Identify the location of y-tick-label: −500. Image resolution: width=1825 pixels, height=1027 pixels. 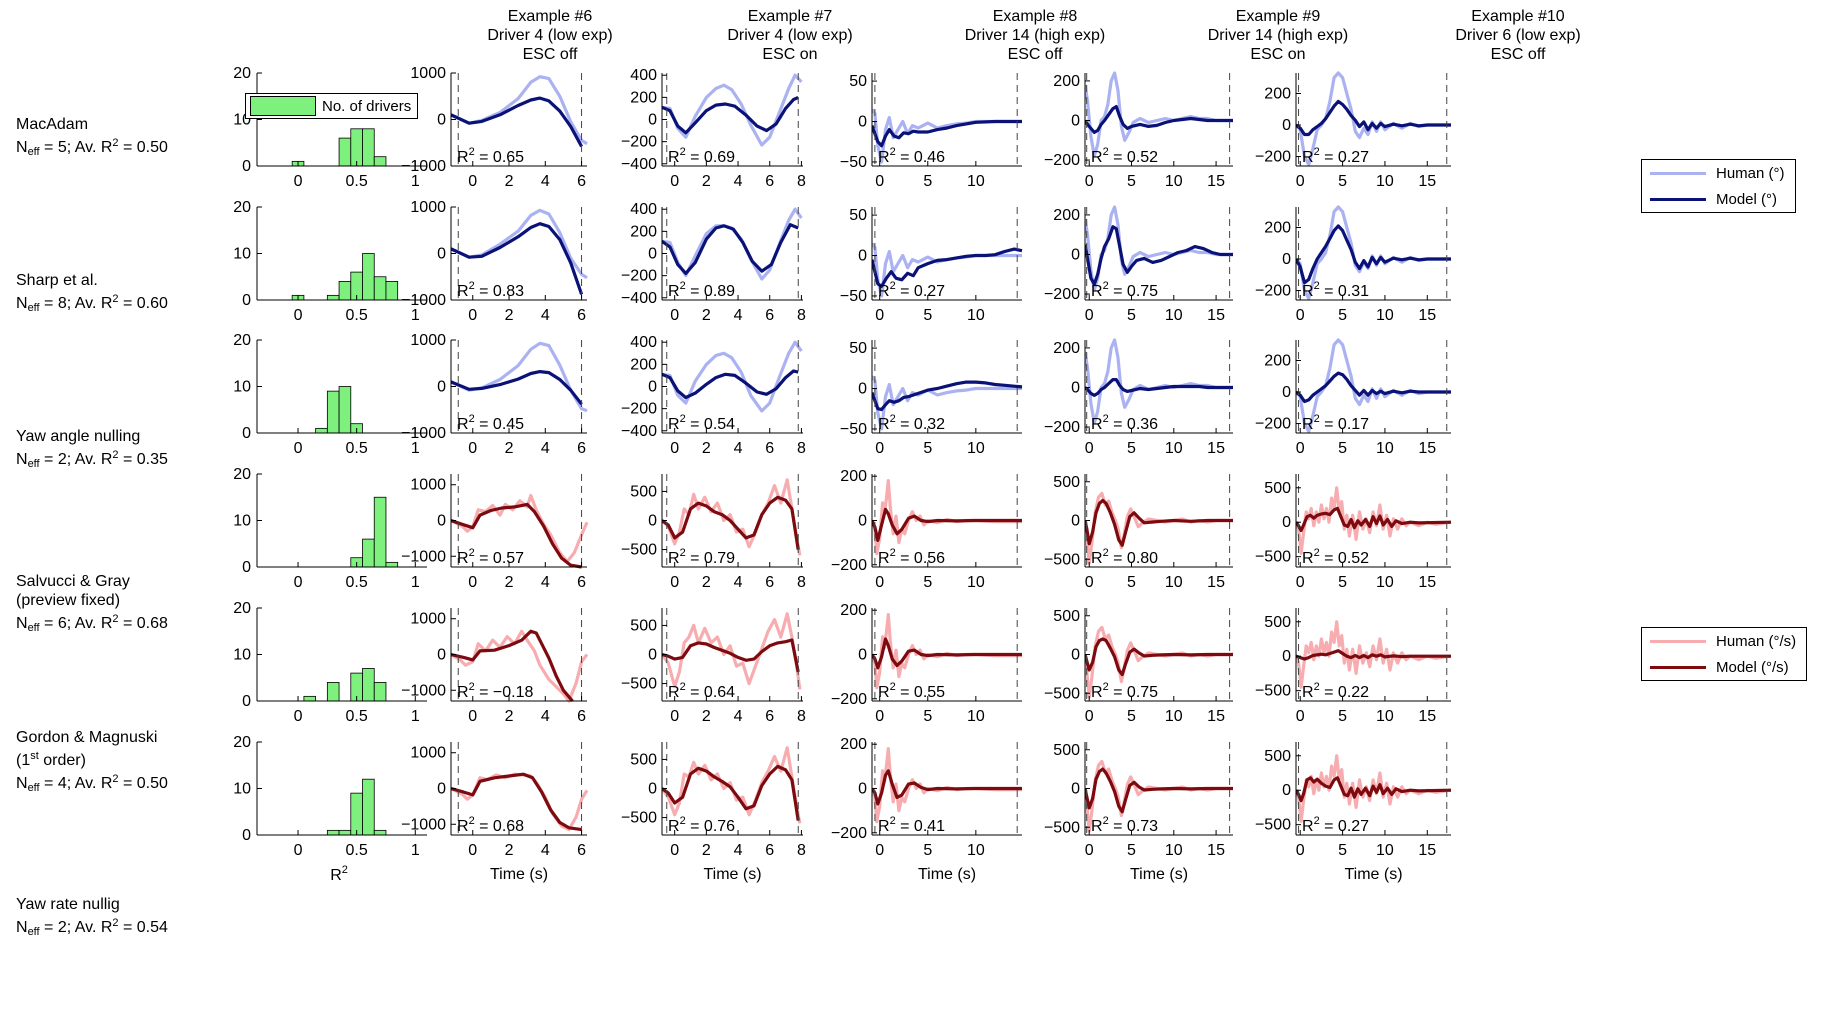
(1062, 827).